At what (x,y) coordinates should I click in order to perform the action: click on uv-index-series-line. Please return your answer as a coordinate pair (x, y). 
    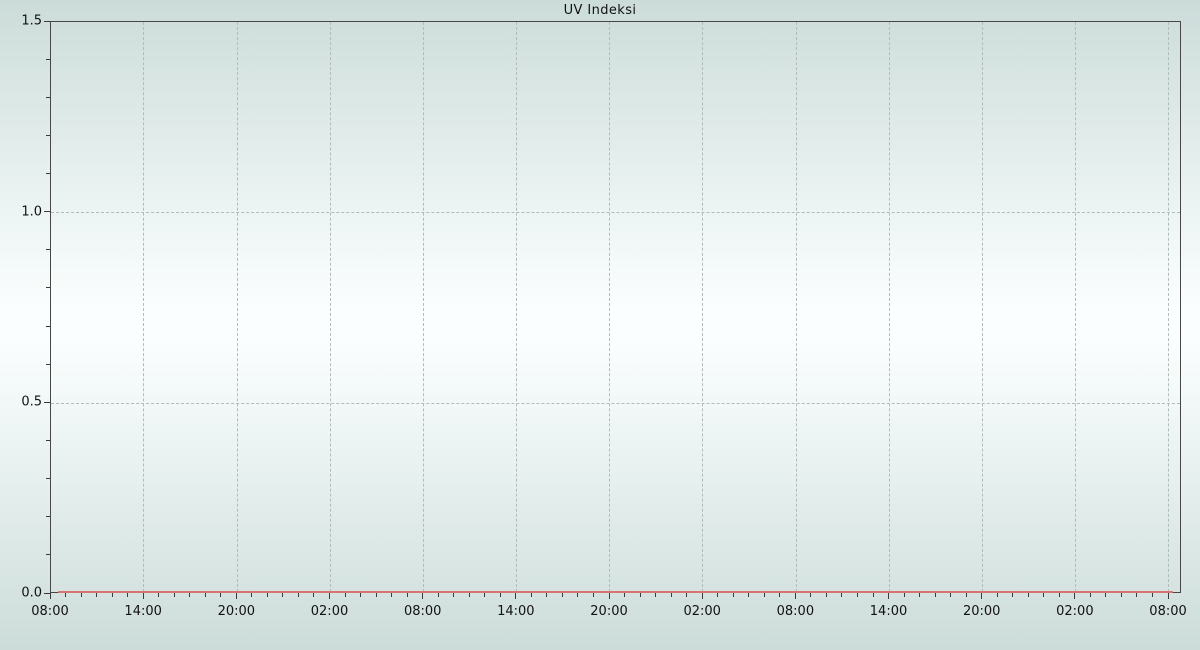
    Looking at the image, I should click on (615, 591).